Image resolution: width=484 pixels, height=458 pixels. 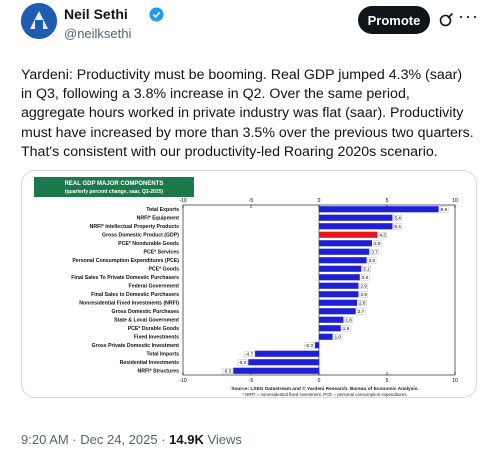 I want to click on tick-label-bottom: 10, so click(x=455, y=381).